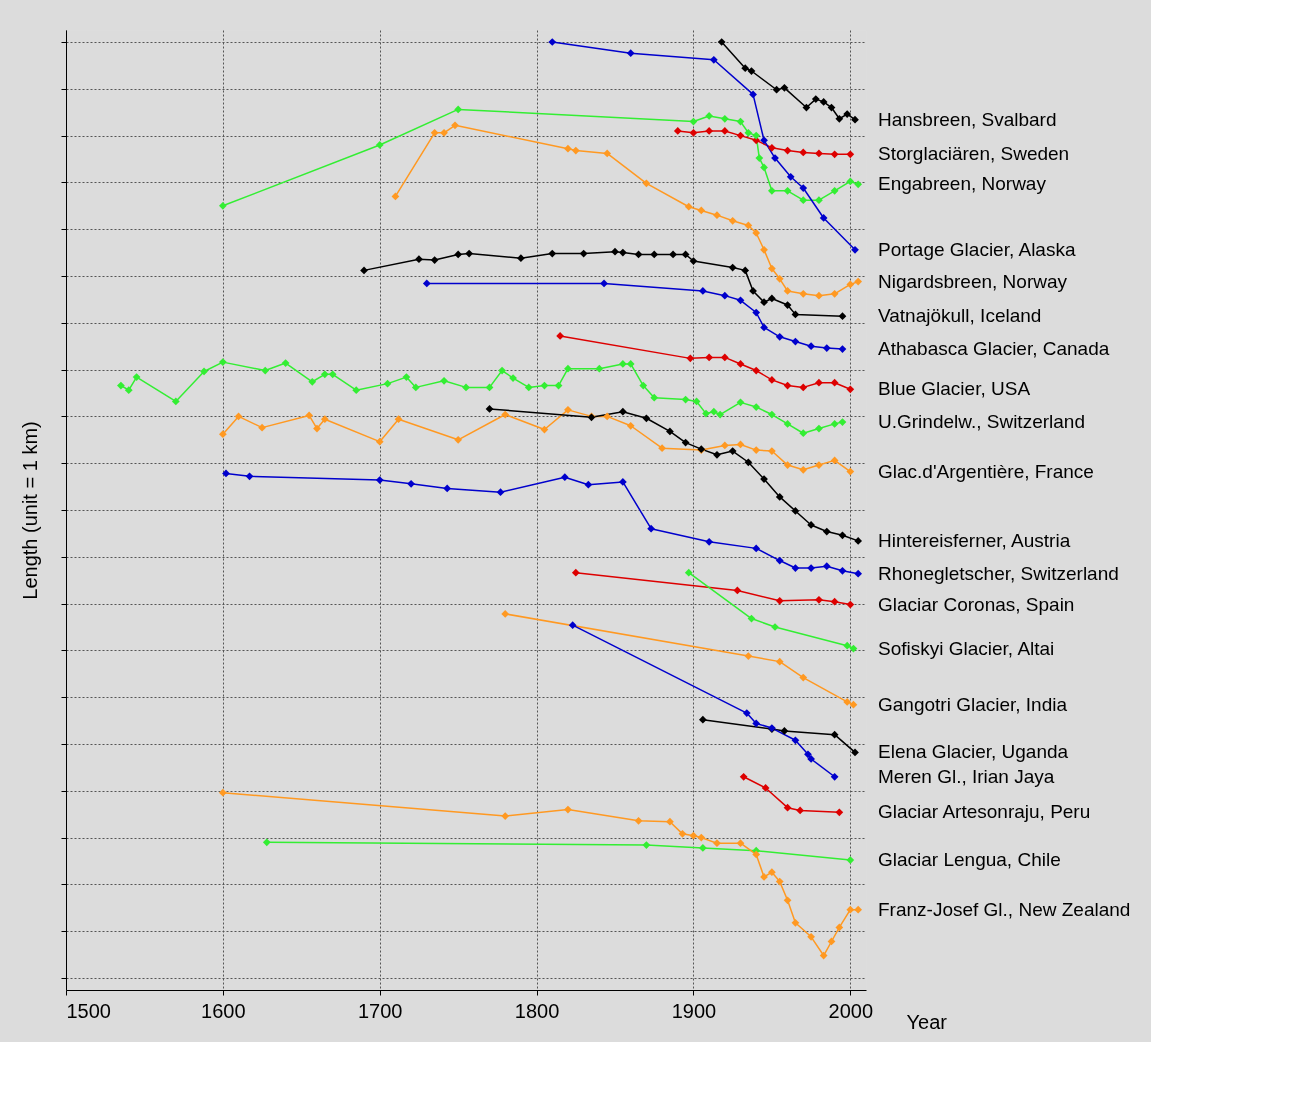 This screenshot has width=1292, height=1119. What do you see at coordinates (969, 860) in the screenshot?
I see `series-label: Glaciar Lengua, Chile` at bounding box center [969, 860].